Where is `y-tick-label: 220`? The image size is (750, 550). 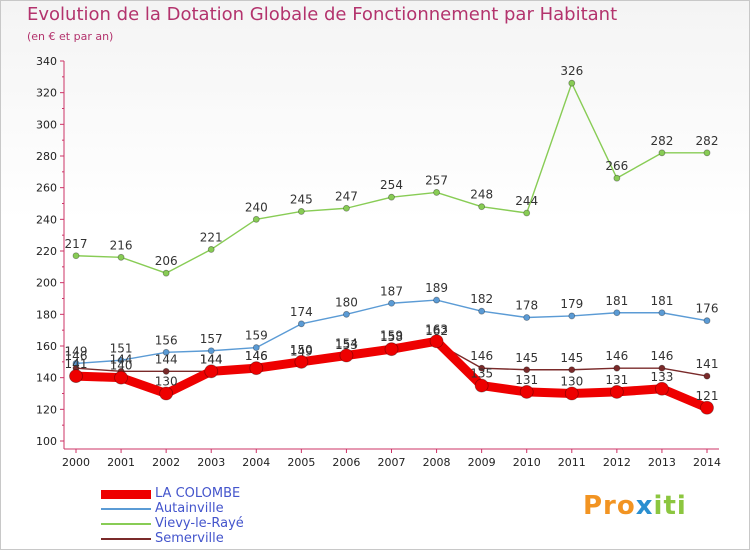
y-tick-label: 220 is located at coordinates (46, 251).